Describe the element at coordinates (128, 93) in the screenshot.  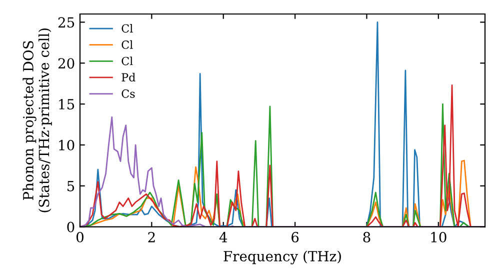
I see `legend-label: Cs` at that location.